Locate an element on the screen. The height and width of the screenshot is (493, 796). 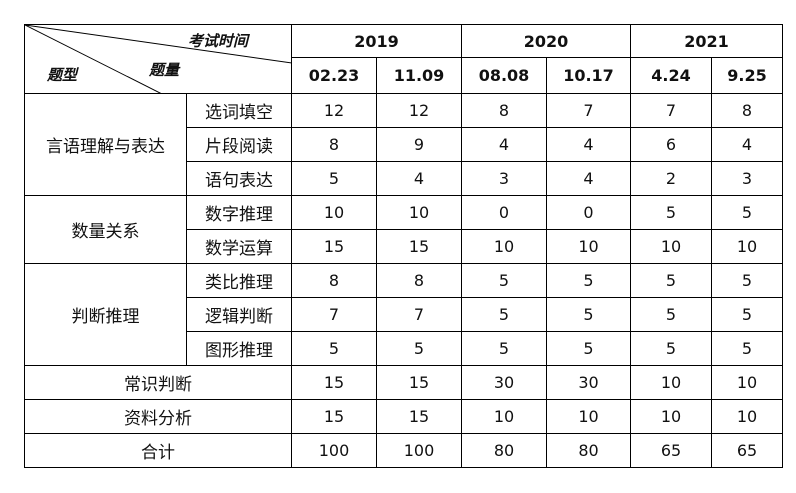
subtype-cell: 图形推理 is located at coordinates (239, 348).